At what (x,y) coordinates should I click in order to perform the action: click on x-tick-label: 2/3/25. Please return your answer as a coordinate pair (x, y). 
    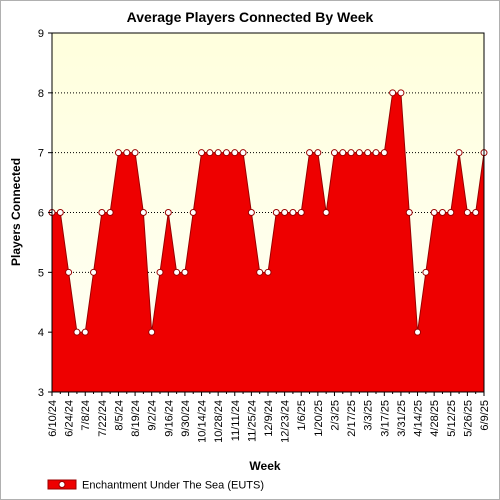
    Looking at the image, I should click on (335, 415).